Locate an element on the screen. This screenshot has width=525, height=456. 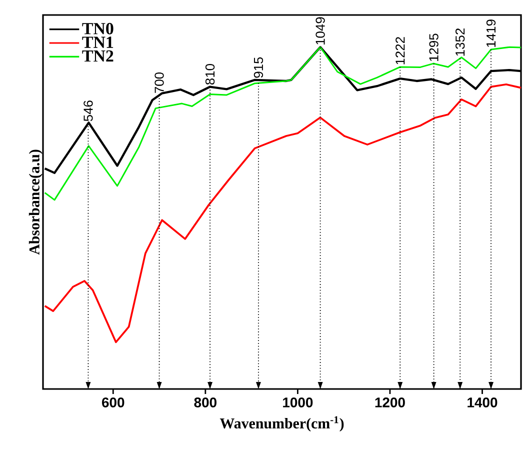
x-tick-label: 1400 is located at coordinates (483, 402).